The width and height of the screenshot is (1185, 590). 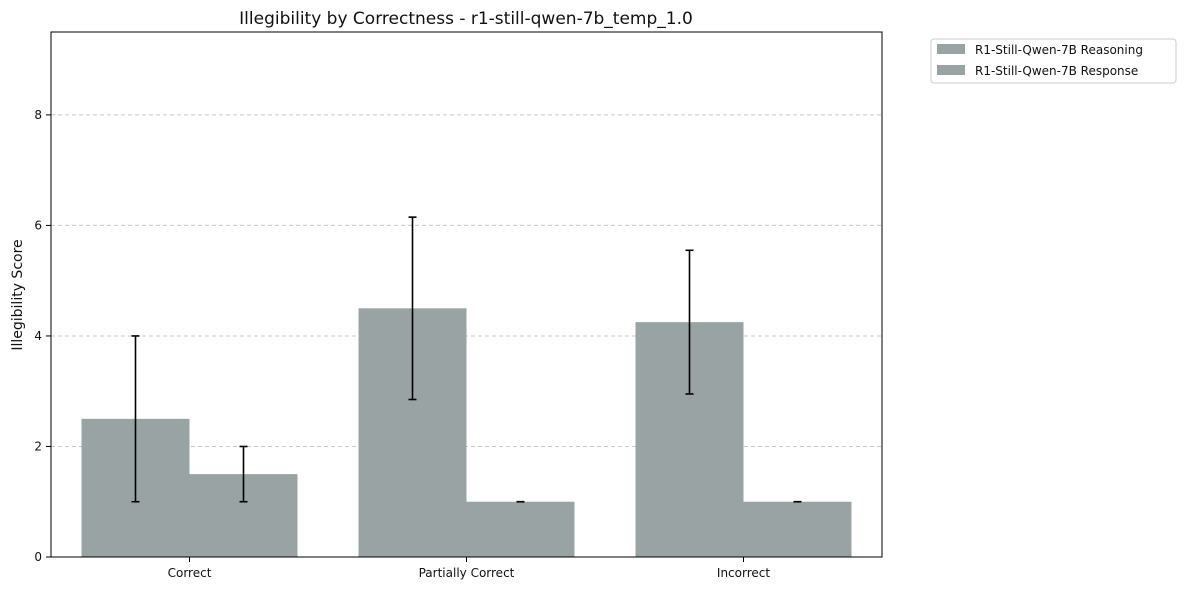 I want to click on legend-label-response: R1-Still-Qwen-7B Response, so click(x=1056, y=71).